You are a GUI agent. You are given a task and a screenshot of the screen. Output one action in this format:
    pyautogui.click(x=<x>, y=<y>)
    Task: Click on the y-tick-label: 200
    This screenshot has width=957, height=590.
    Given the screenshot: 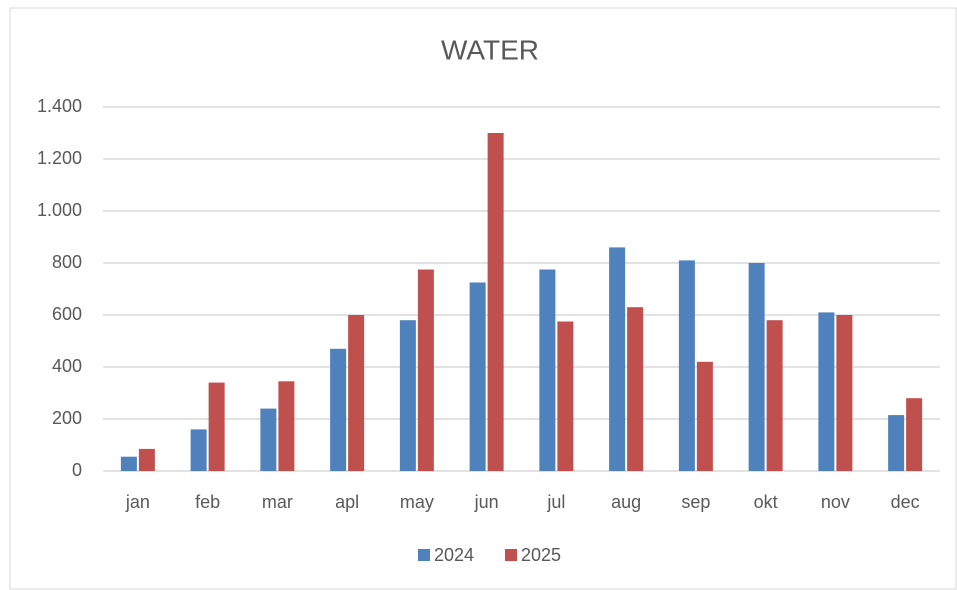 What is the action you would take?
    pyautogui.click(x=67, y=418)
    